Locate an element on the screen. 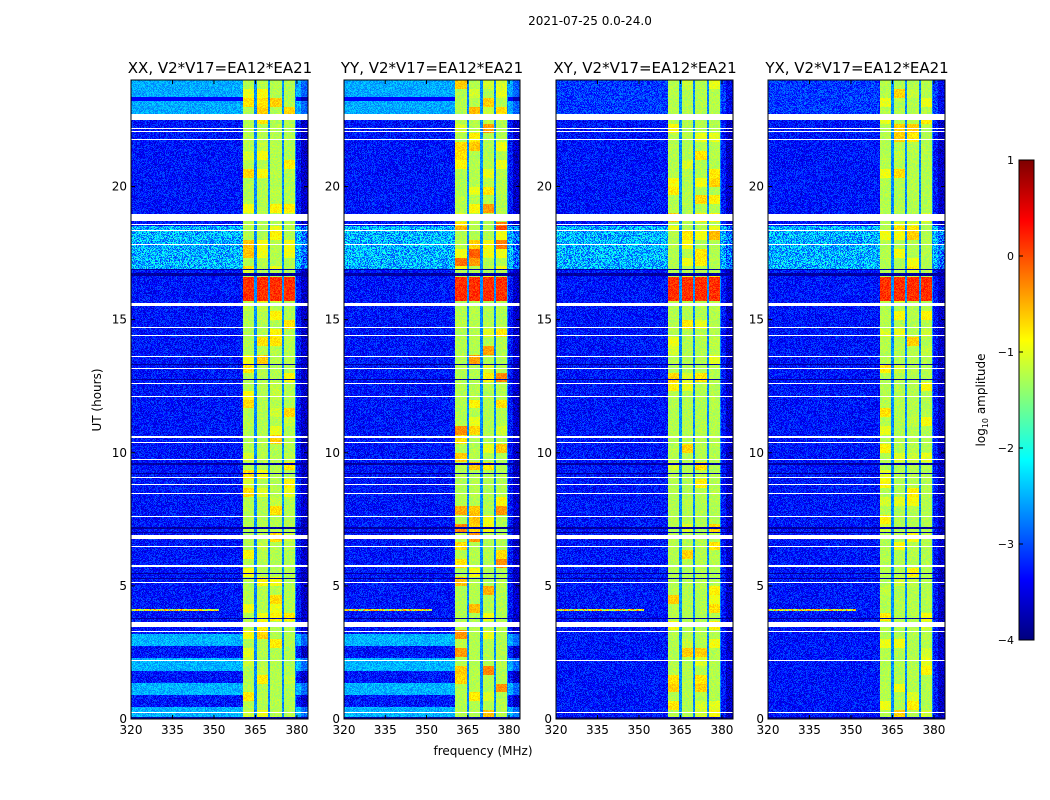 This screenshot has height=800, width=1050. panel-title-yy: YY, V2*V17=EA12*EA21 is located at coordinates (432, 68).